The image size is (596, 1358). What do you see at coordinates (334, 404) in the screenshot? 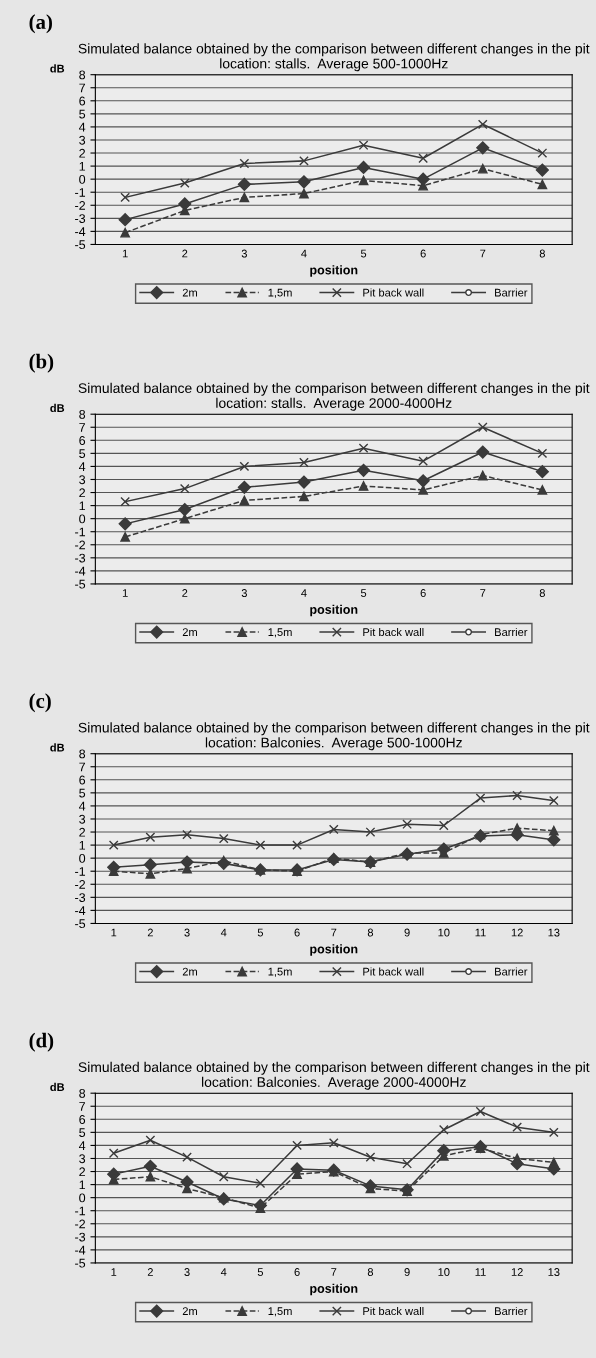
I see `chart-subtitle: location: stalls. Average 2000-4000Hz` at bounding box center [334, 404].